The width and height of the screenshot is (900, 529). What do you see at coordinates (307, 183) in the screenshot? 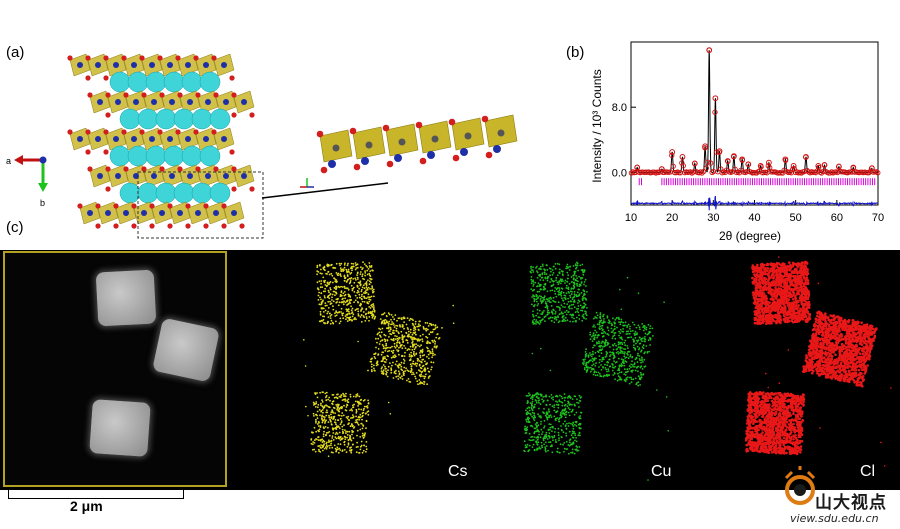
I see `small-axes` at bounding box center [307, 183].